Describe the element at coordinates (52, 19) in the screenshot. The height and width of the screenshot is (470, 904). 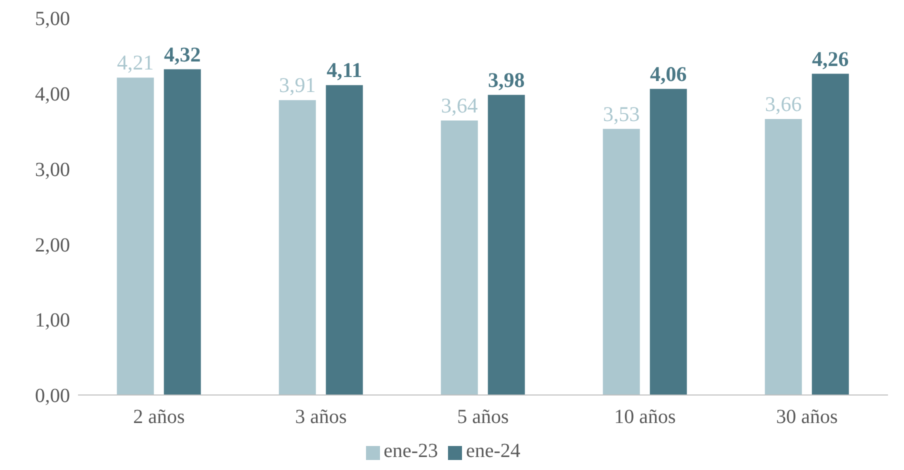
I see `y-tick-label: 5,00` at that location.